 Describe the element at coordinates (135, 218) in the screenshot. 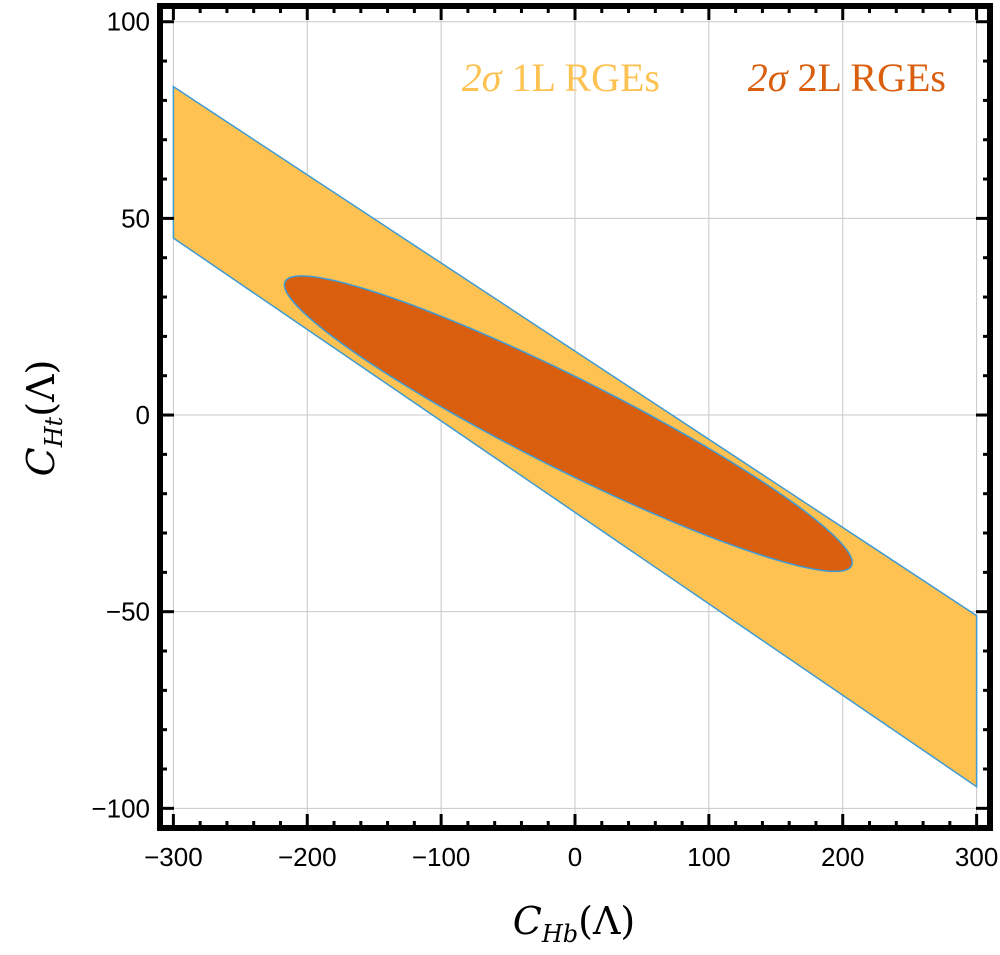

I see `y-tick-label: 50` at that location.